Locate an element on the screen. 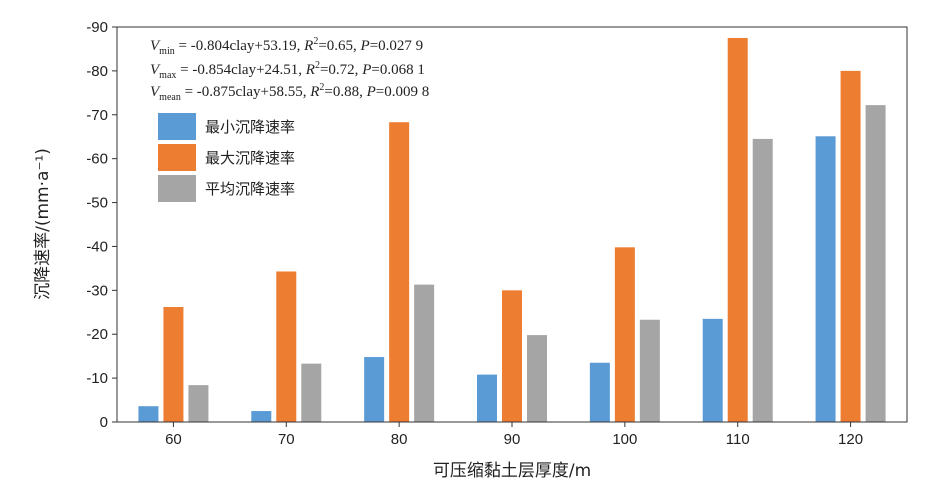 The image size is (940, 498). y-tick-label-9: -90 is located at coordinates (97, 27).